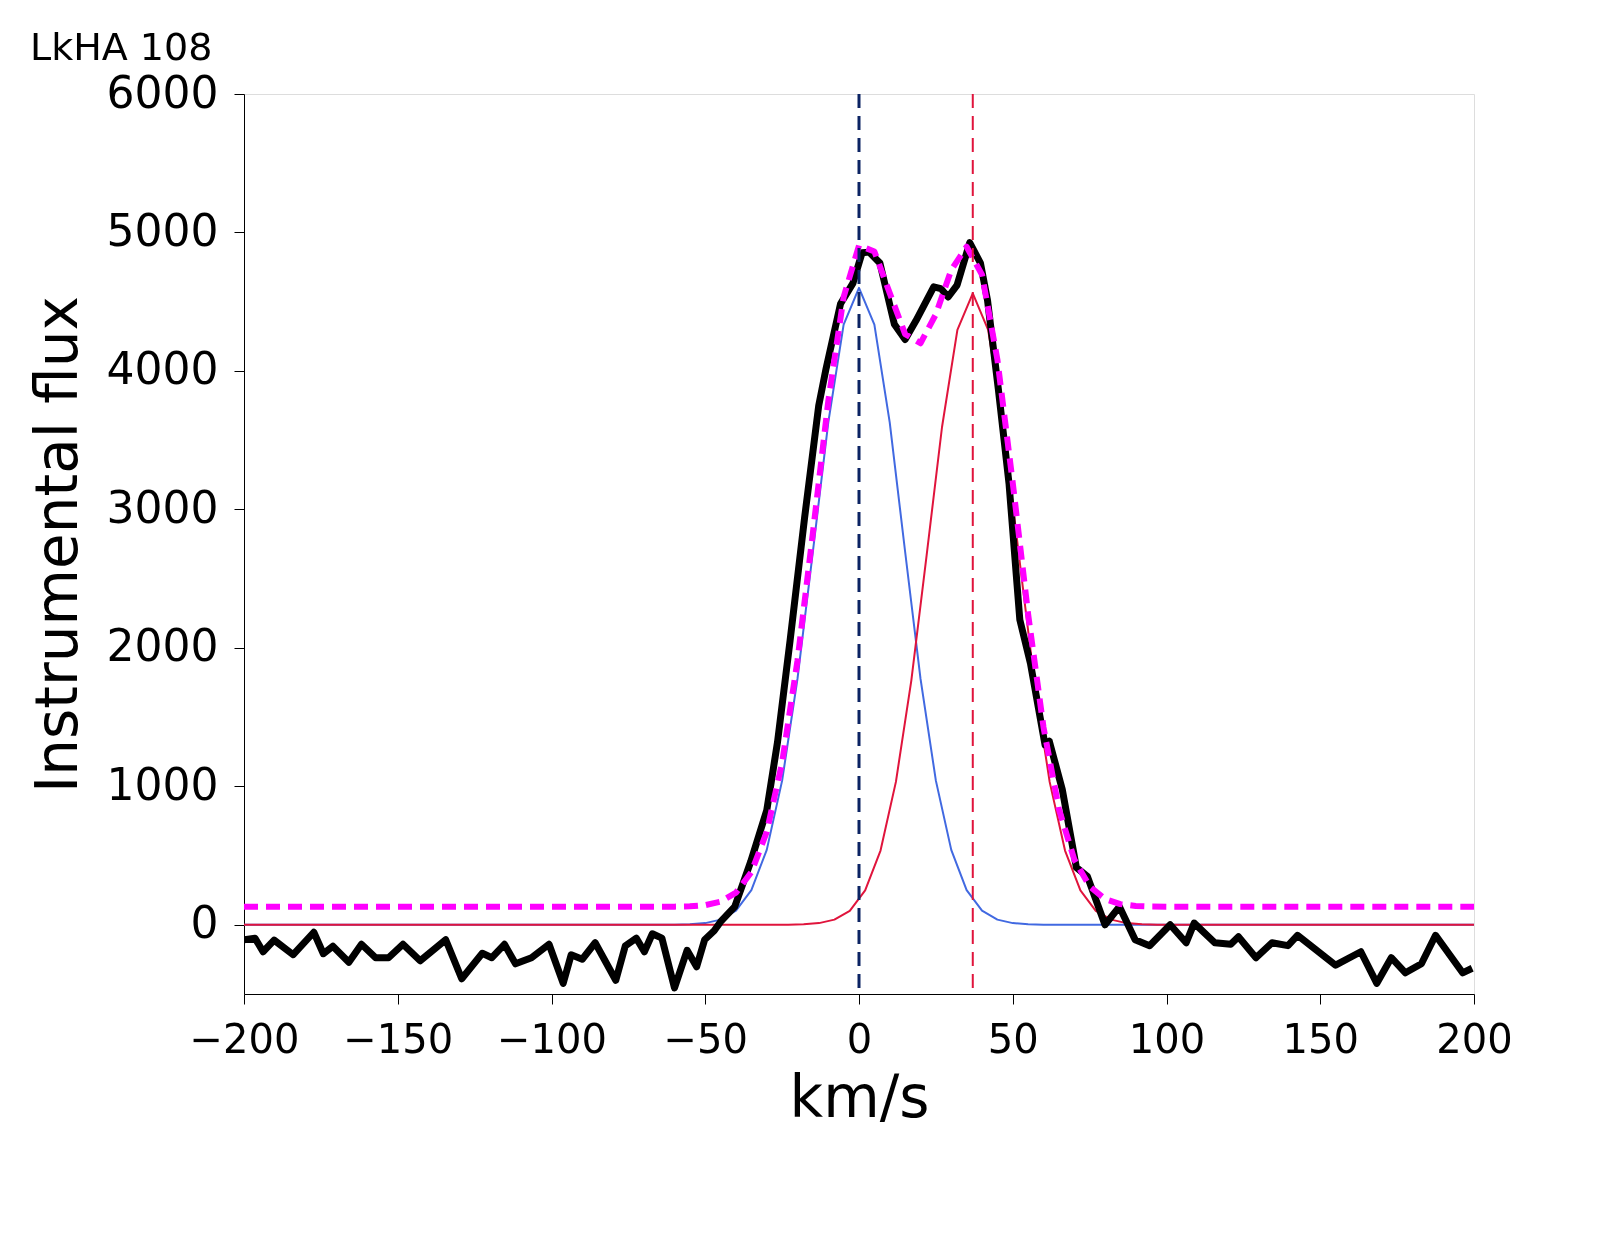 The image size is (1608, 1257). I want to click on y-tick-label: 4000, so click(162, 369).